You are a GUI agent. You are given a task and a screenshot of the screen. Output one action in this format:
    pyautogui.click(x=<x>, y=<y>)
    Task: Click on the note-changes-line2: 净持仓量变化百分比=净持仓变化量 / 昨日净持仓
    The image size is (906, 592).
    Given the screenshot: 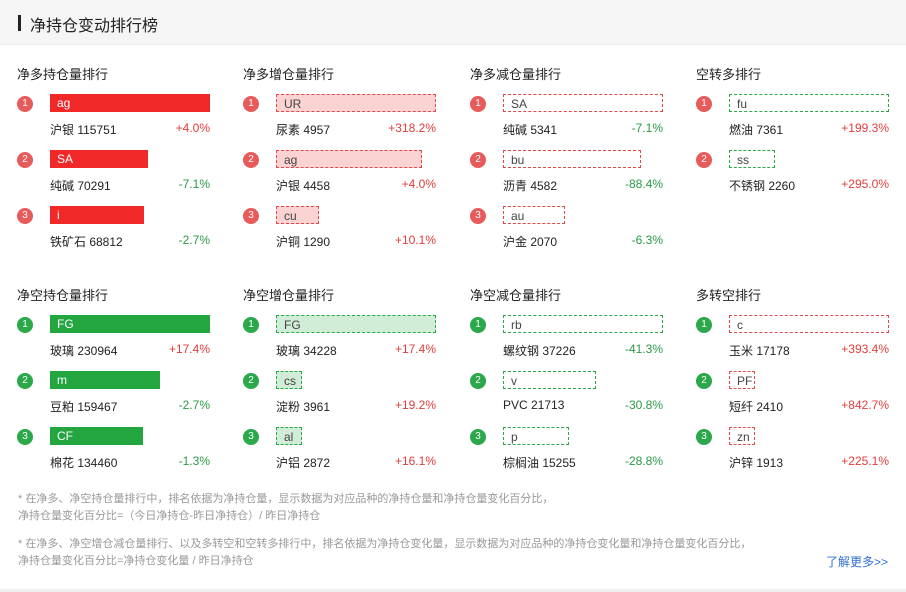 What is the action you would take?
    pyautogui.click(x=136, y=561)
    